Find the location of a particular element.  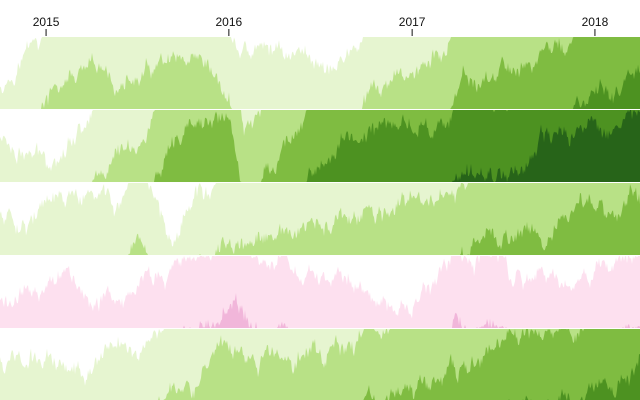

x-tick-2018: 2018 is located at coordinates (595, 25).